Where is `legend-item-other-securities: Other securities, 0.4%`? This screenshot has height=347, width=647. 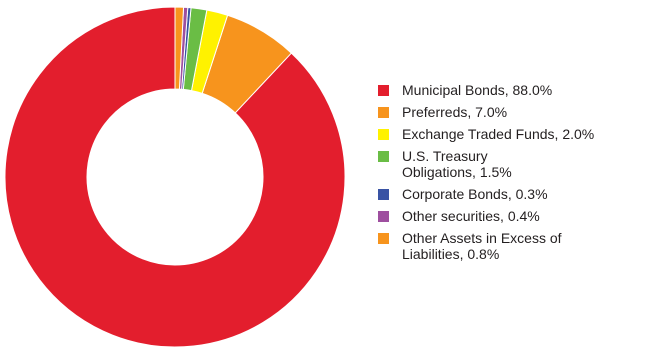 legend-item-other-securities: Other securities, 0.4% is located at coordinates (510, 216).